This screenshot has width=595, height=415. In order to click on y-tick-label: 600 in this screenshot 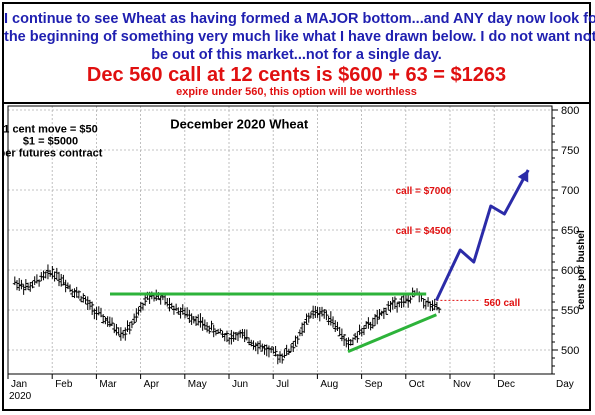, I will do `click(570, 271)`.